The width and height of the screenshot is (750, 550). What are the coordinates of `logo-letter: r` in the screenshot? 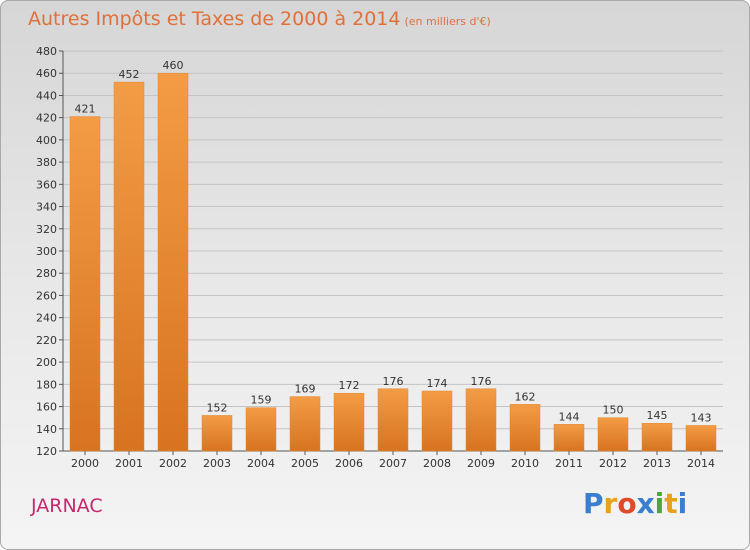 It's located at (610, 503).